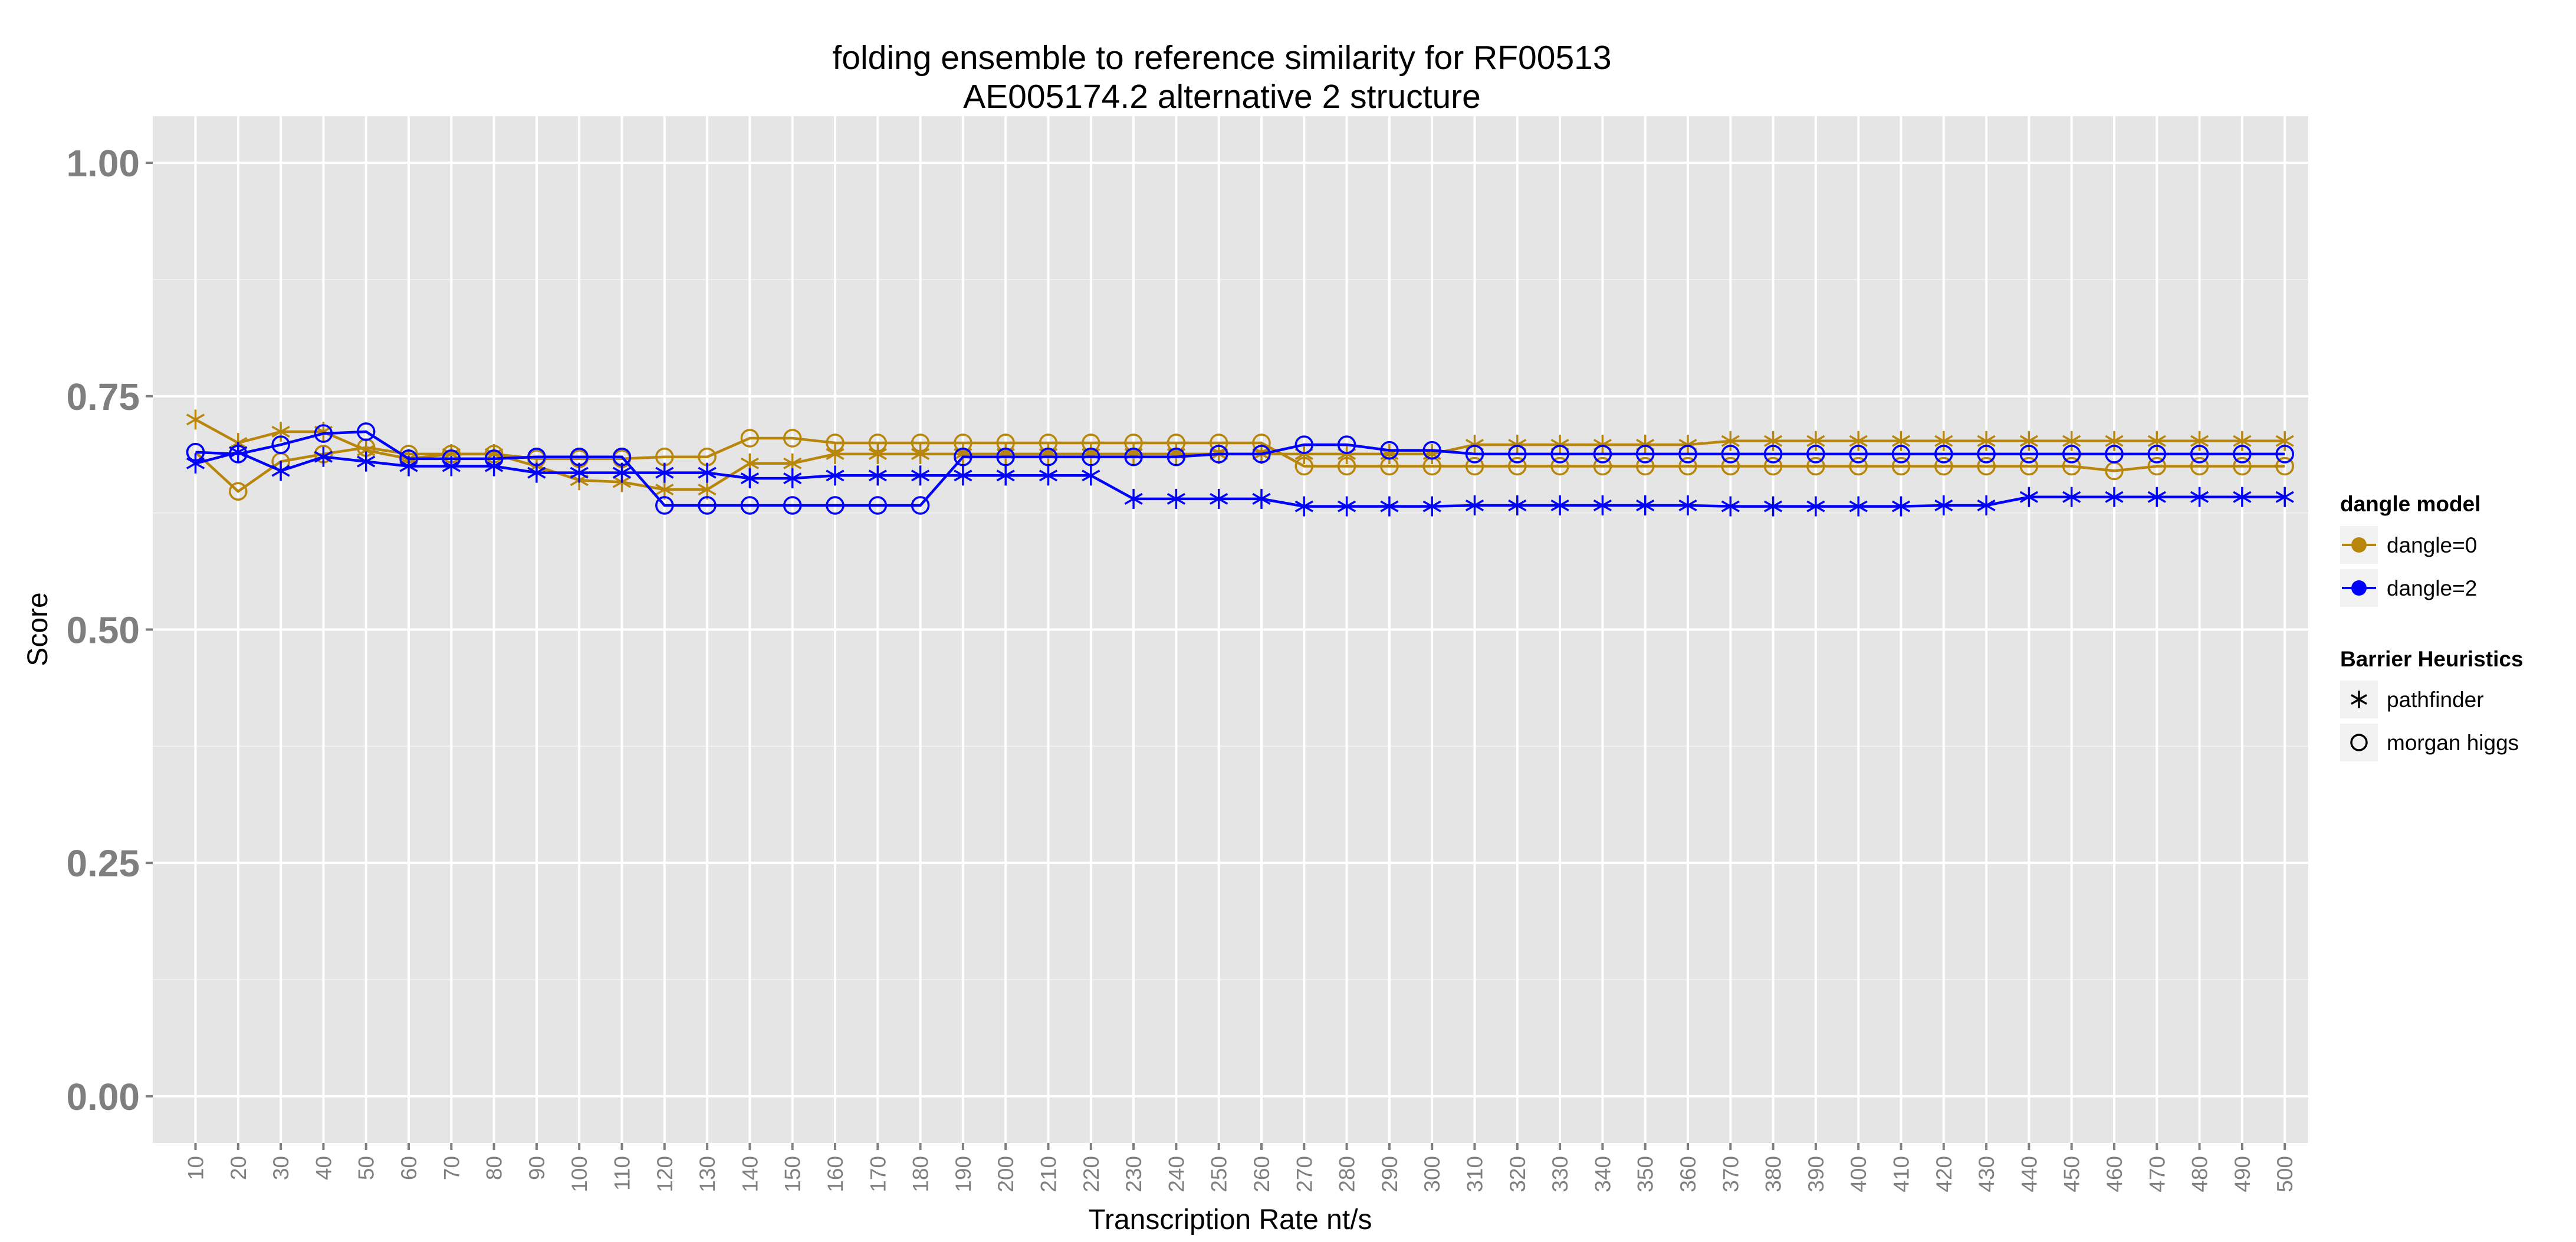 This screenshot has width=2576, height=1242. What do you see at coordinates (2408, 588) in the screenshot?
I see `legend-item-dangle-2: dangle=2` at bounding box center [2408, 588].